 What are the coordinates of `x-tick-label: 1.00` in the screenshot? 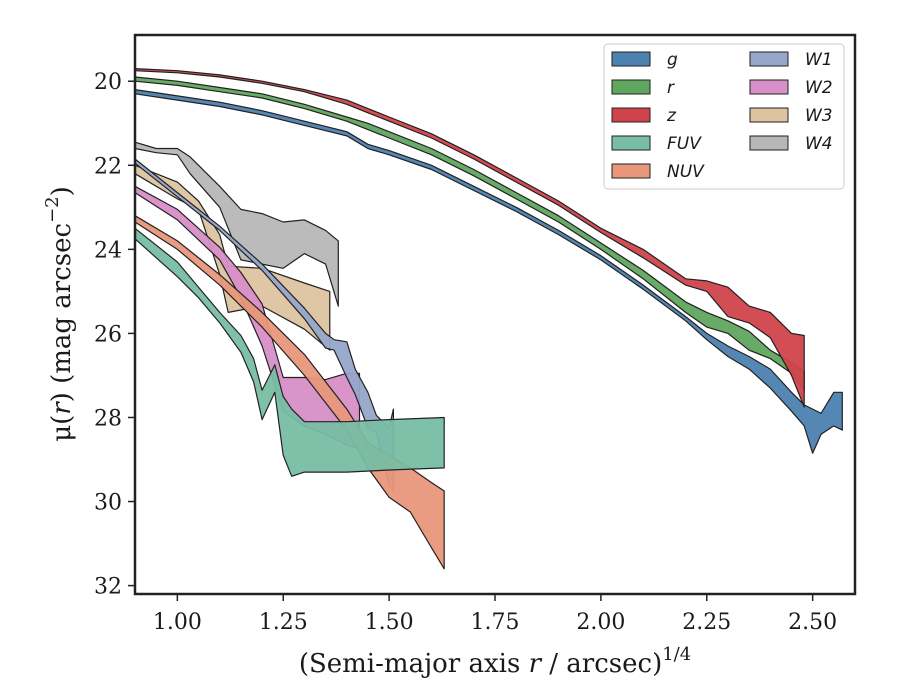 It's located at (177, 622).